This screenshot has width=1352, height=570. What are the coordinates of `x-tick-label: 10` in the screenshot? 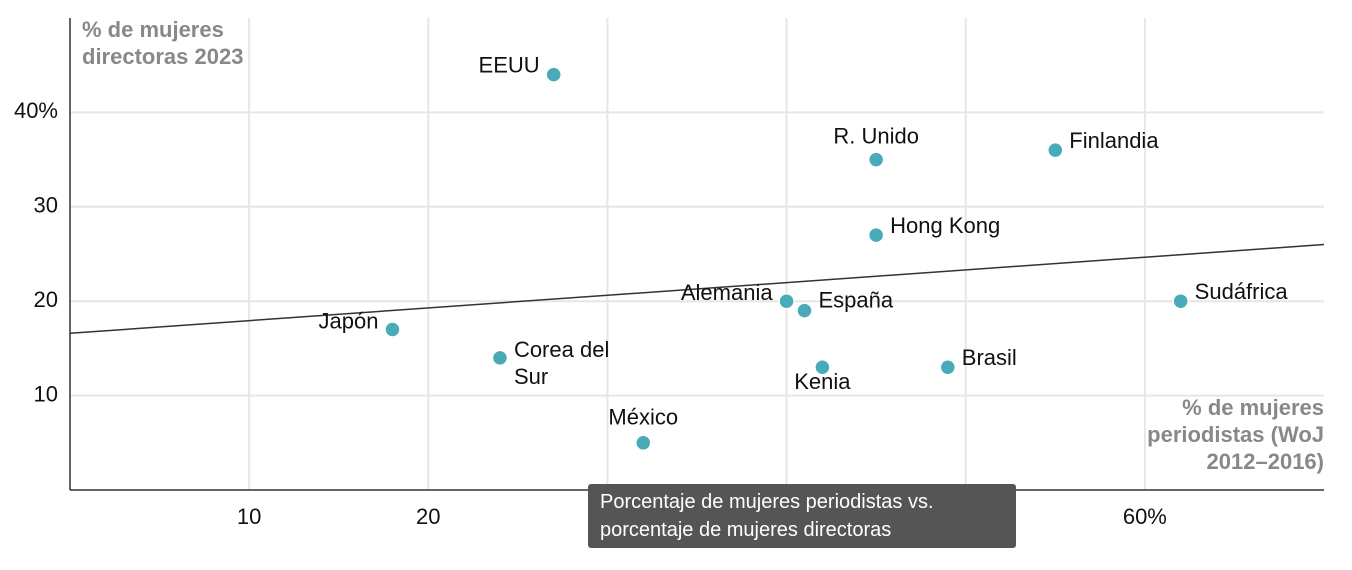 It's located at (249, 516).